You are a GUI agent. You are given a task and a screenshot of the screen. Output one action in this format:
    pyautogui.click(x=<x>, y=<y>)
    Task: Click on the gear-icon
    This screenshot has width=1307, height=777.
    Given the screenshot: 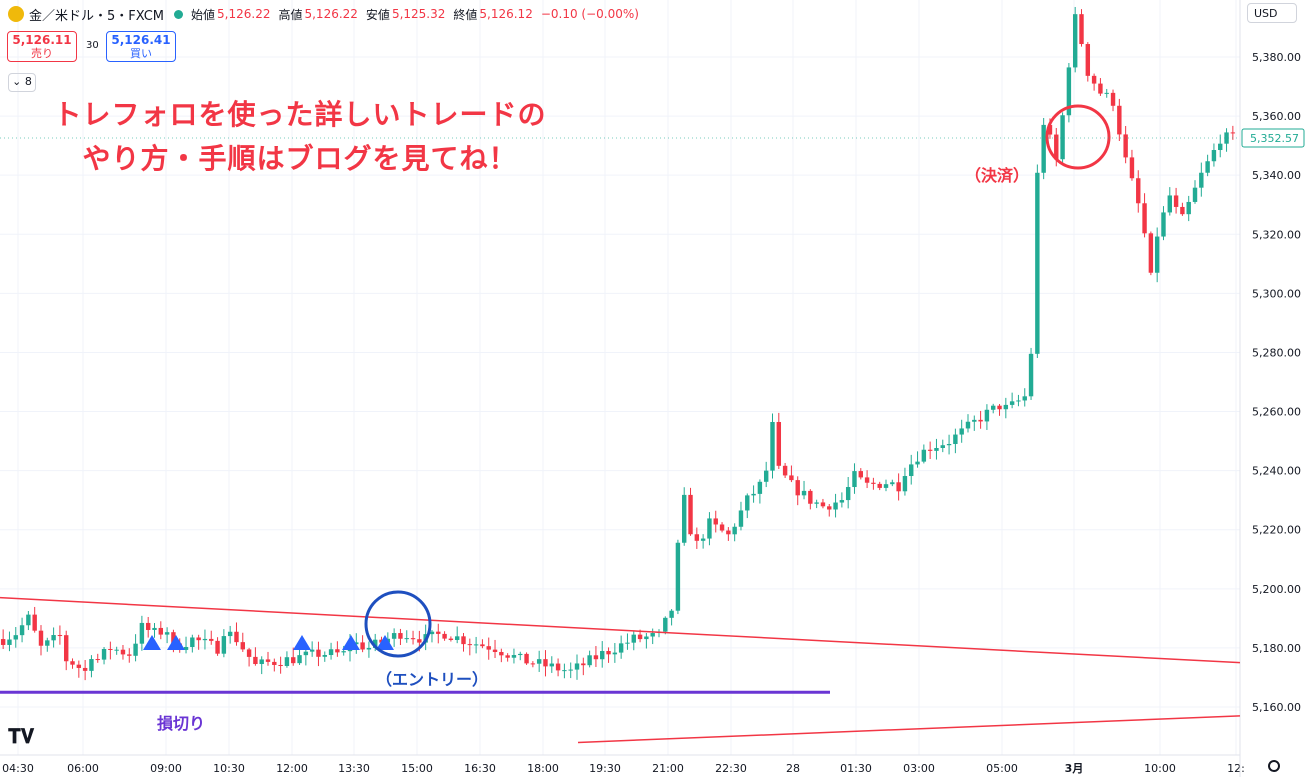 What is the action you would take?
    pyautogui.click(x=1274, y=766)
    